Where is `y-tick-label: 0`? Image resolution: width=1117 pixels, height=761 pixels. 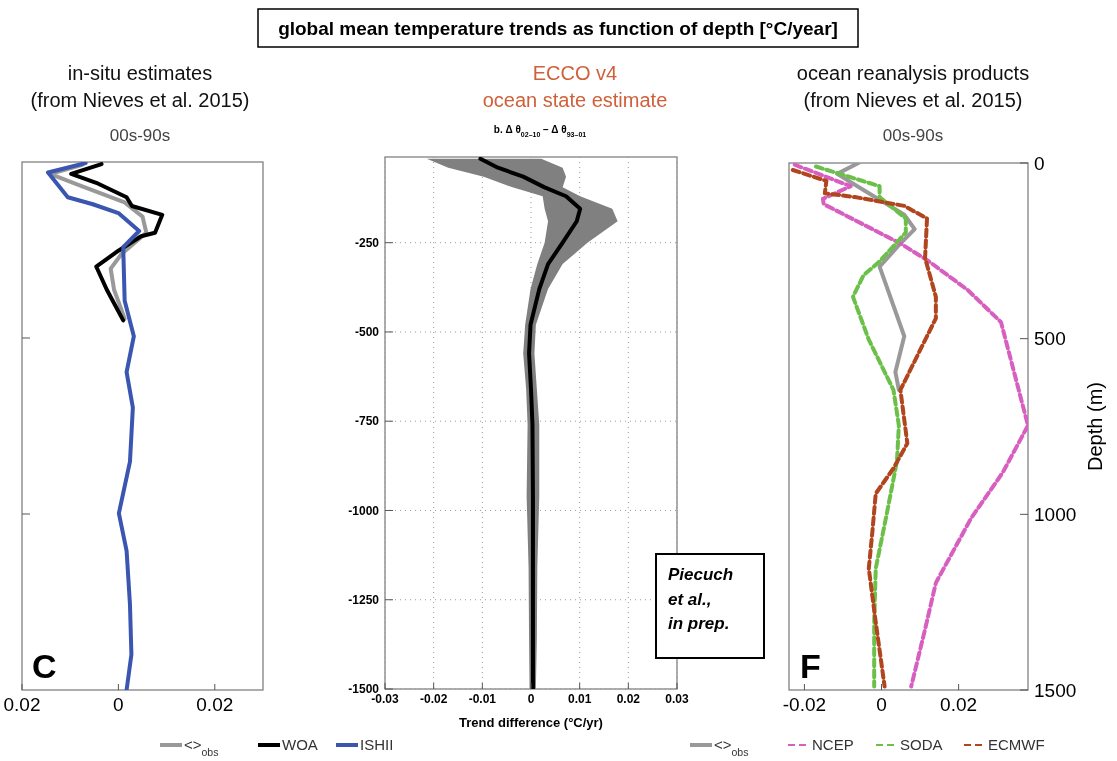 y-tick-label: 0 is located at coordinates (1039, 163).